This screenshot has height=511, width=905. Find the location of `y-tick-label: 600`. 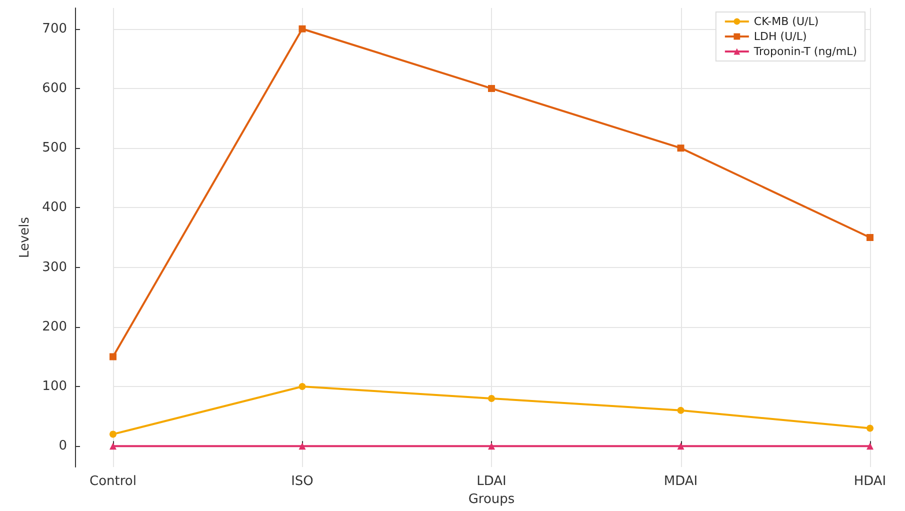

y-tick-label: 600 is located at coordinates (54, 88).